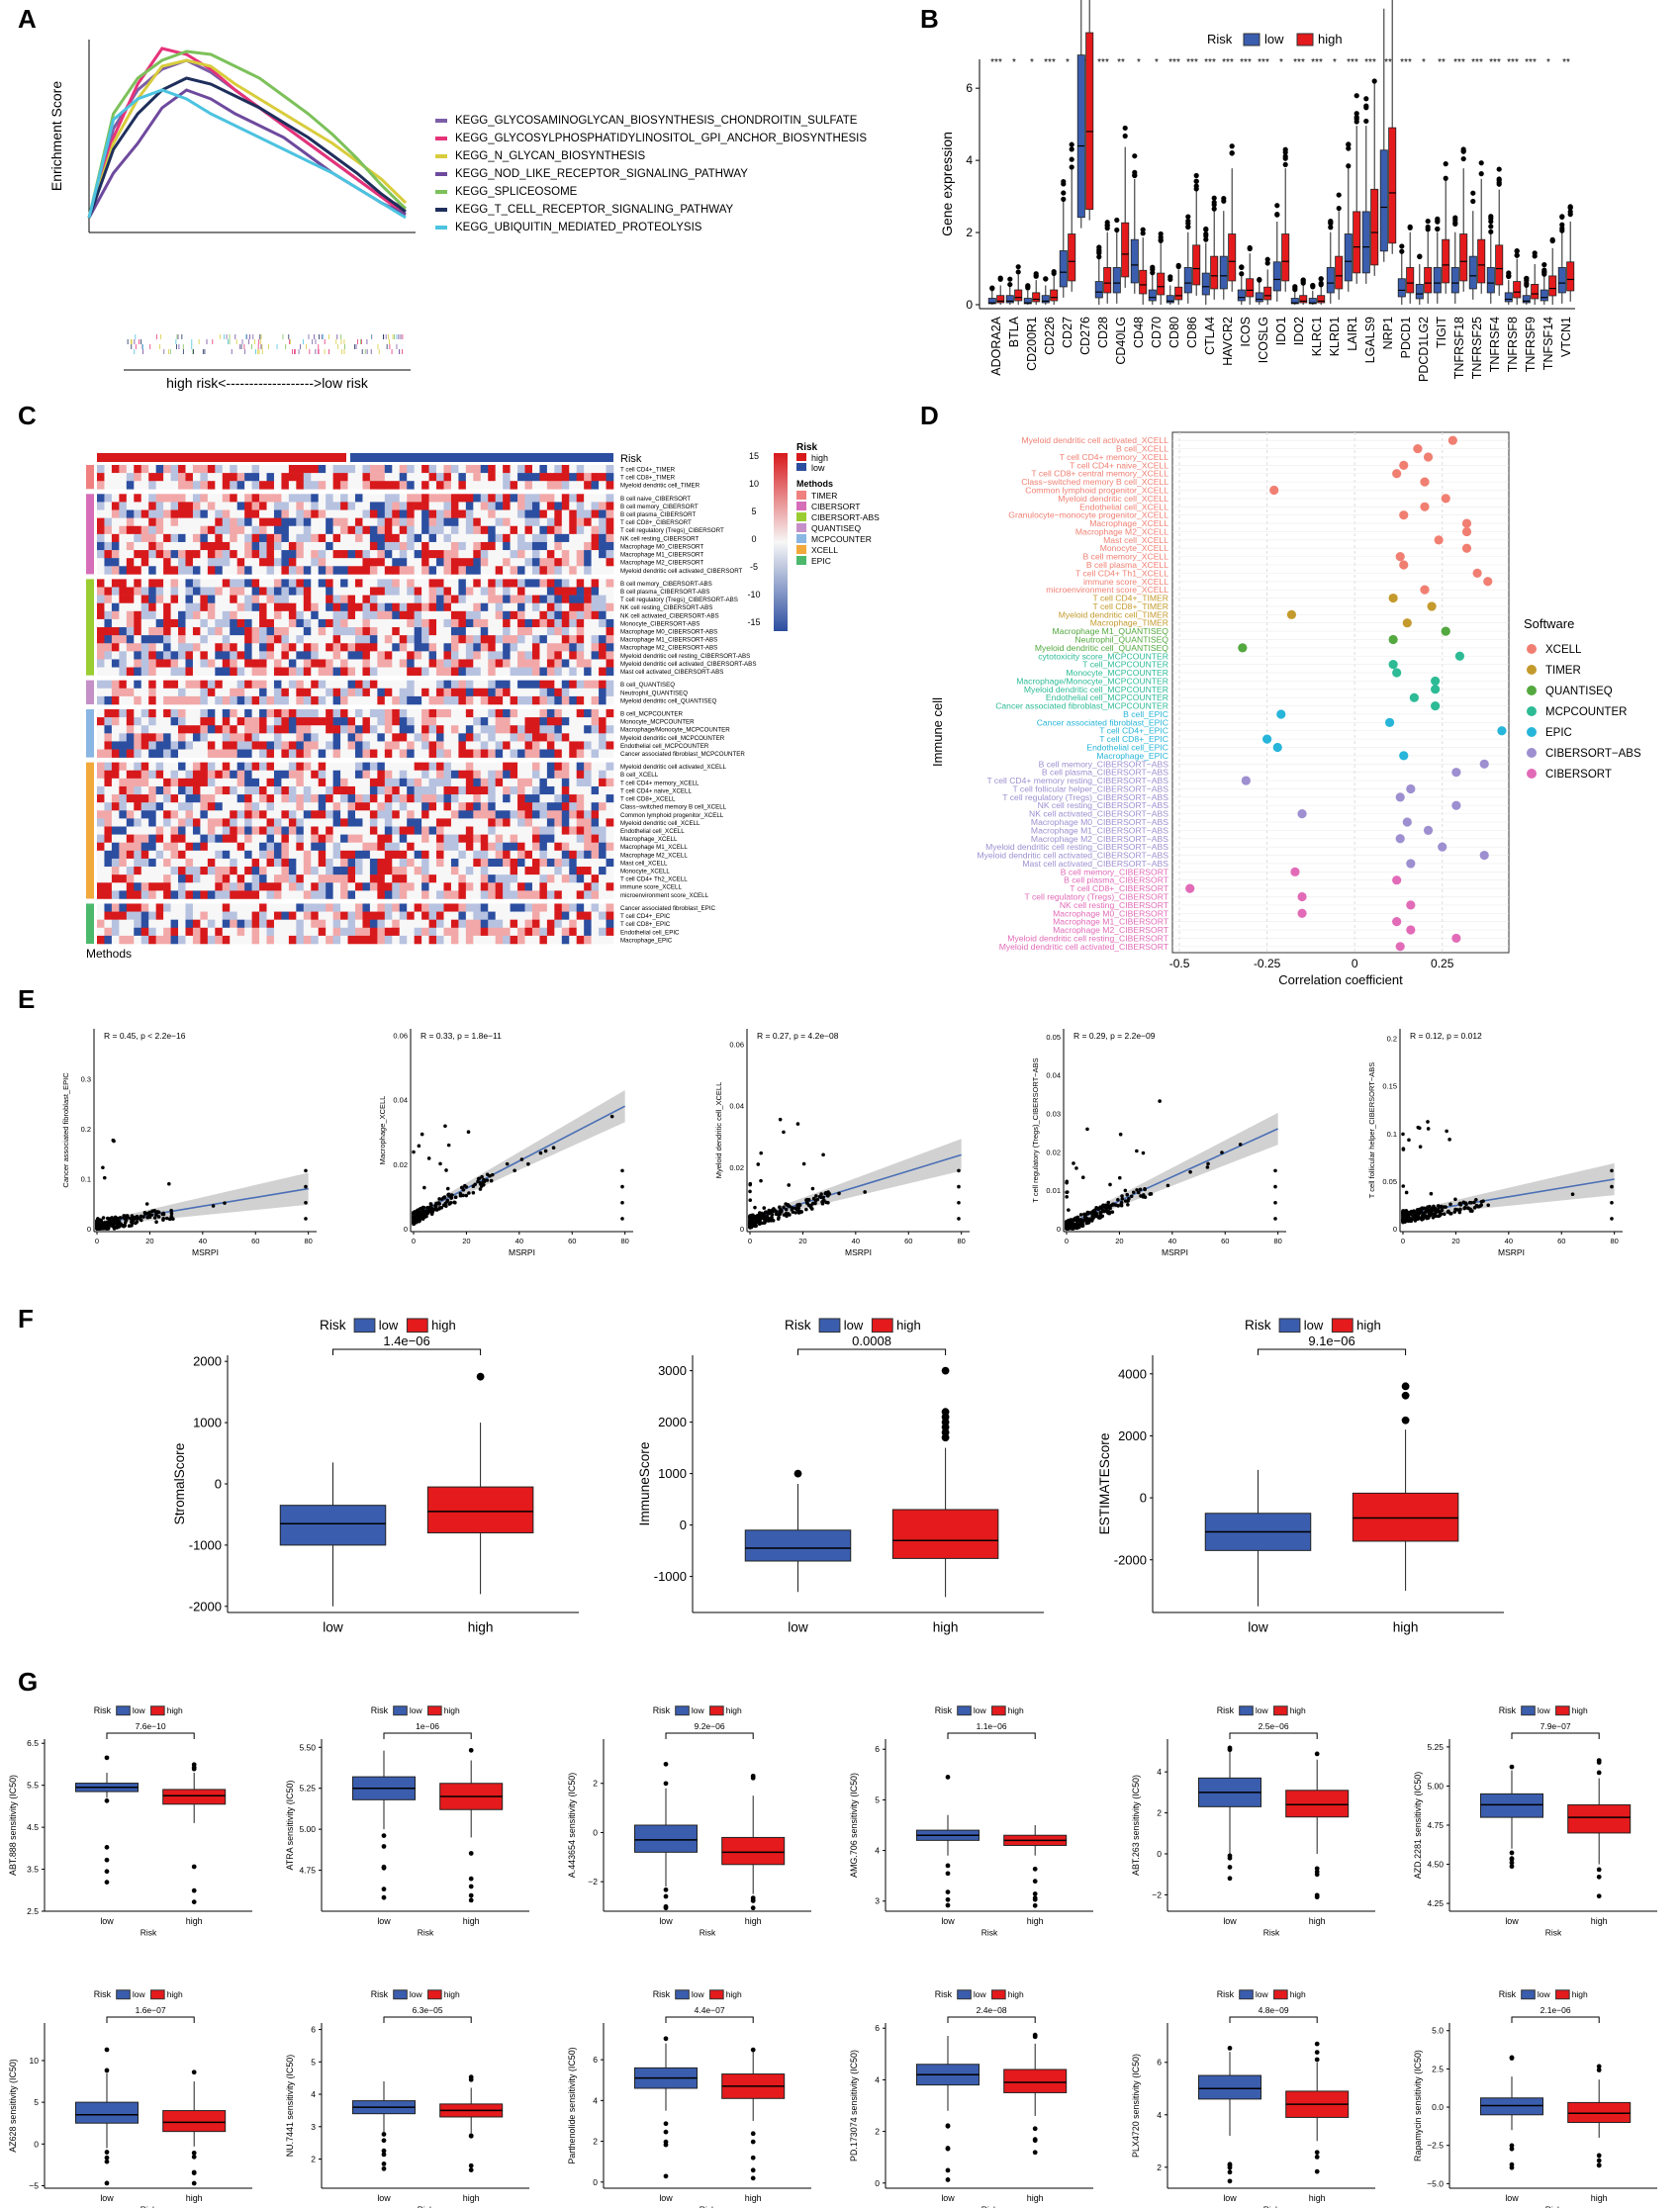  What do you see at coordinates (1593, 754) in the screenshot?
I see `legend-label: CIBERSORT−ABS` at bounding box center [1593, 754].